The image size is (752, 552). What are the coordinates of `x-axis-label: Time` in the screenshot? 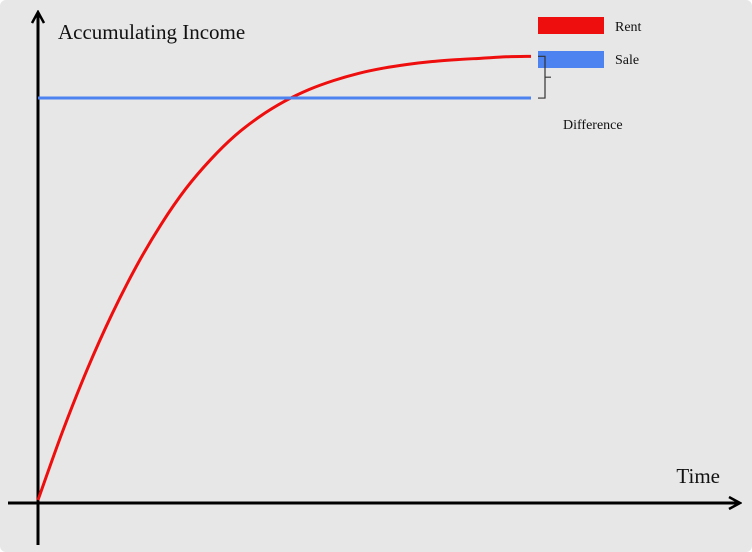 It's located at (698, 476).